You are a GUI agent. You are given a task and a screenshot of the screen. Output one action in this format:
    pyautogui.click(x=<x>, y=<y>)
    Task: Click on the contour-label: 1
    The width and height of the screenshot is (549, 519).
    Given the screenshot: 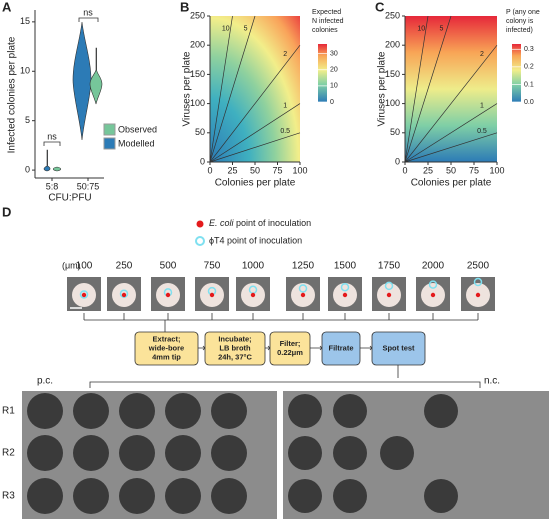 What is the action you would take?
    pyautogui.click(x=285, y=105)
    